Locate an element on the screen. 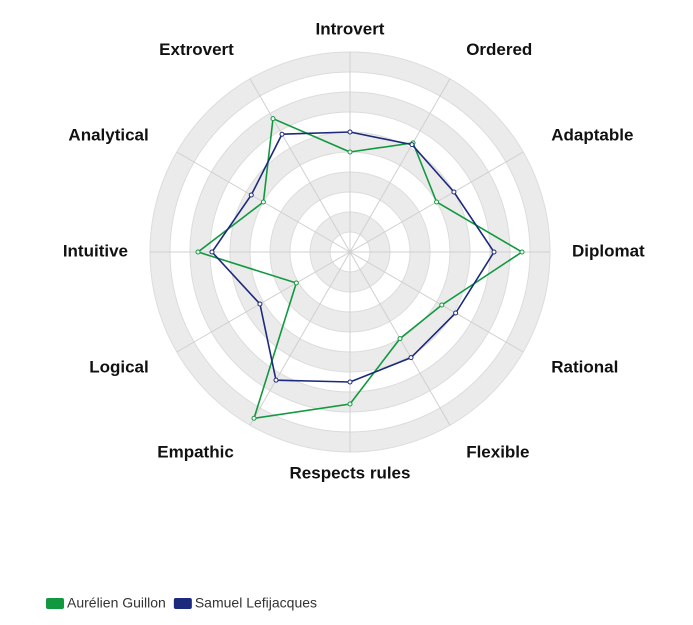  axis-label: Respects rules is located at coordinates (350, 472).